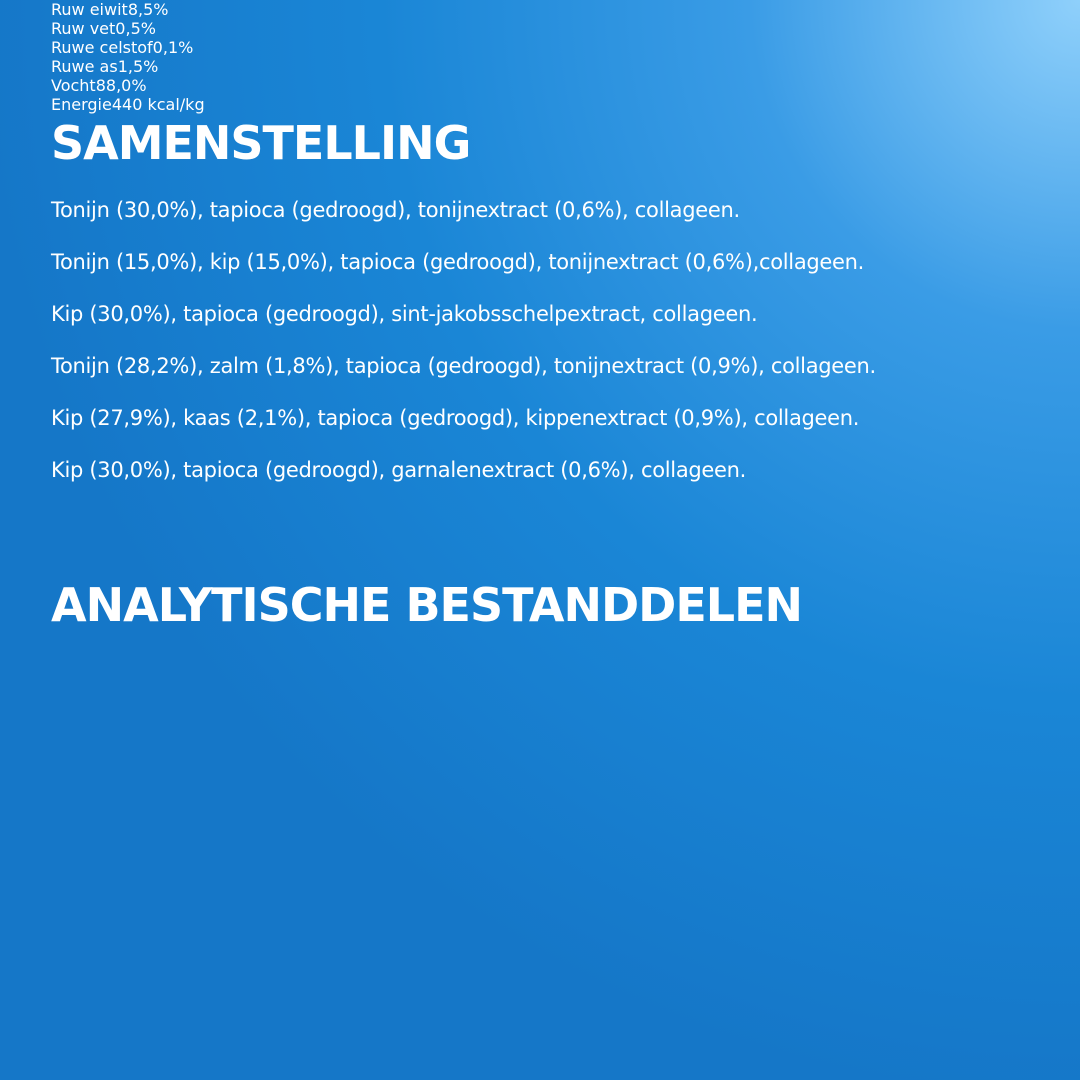 Image resolution: width=1080 pixels, height=1080 pixels. I want to click on value: 0,5%, so click(135, 28).